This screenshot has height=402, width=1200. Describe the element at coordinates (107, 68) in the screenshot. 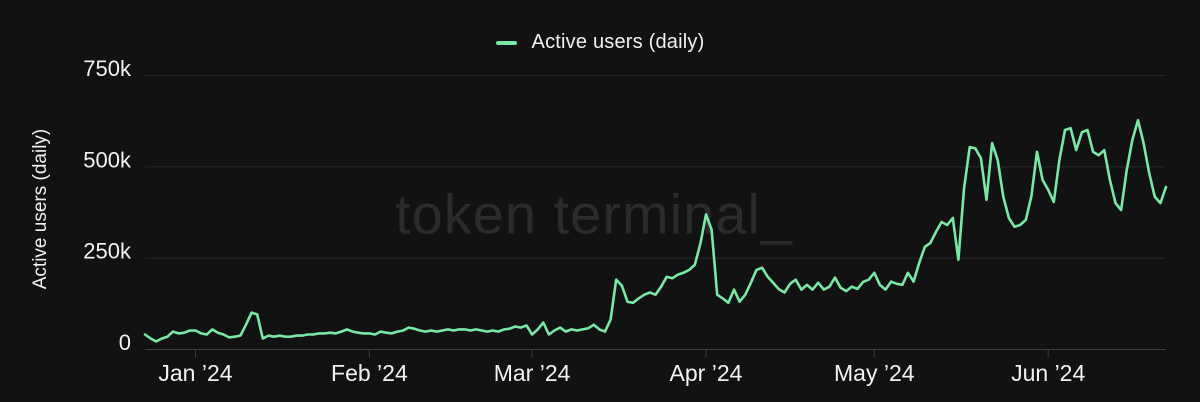

I see `y-tick-label: 750k` at that location.